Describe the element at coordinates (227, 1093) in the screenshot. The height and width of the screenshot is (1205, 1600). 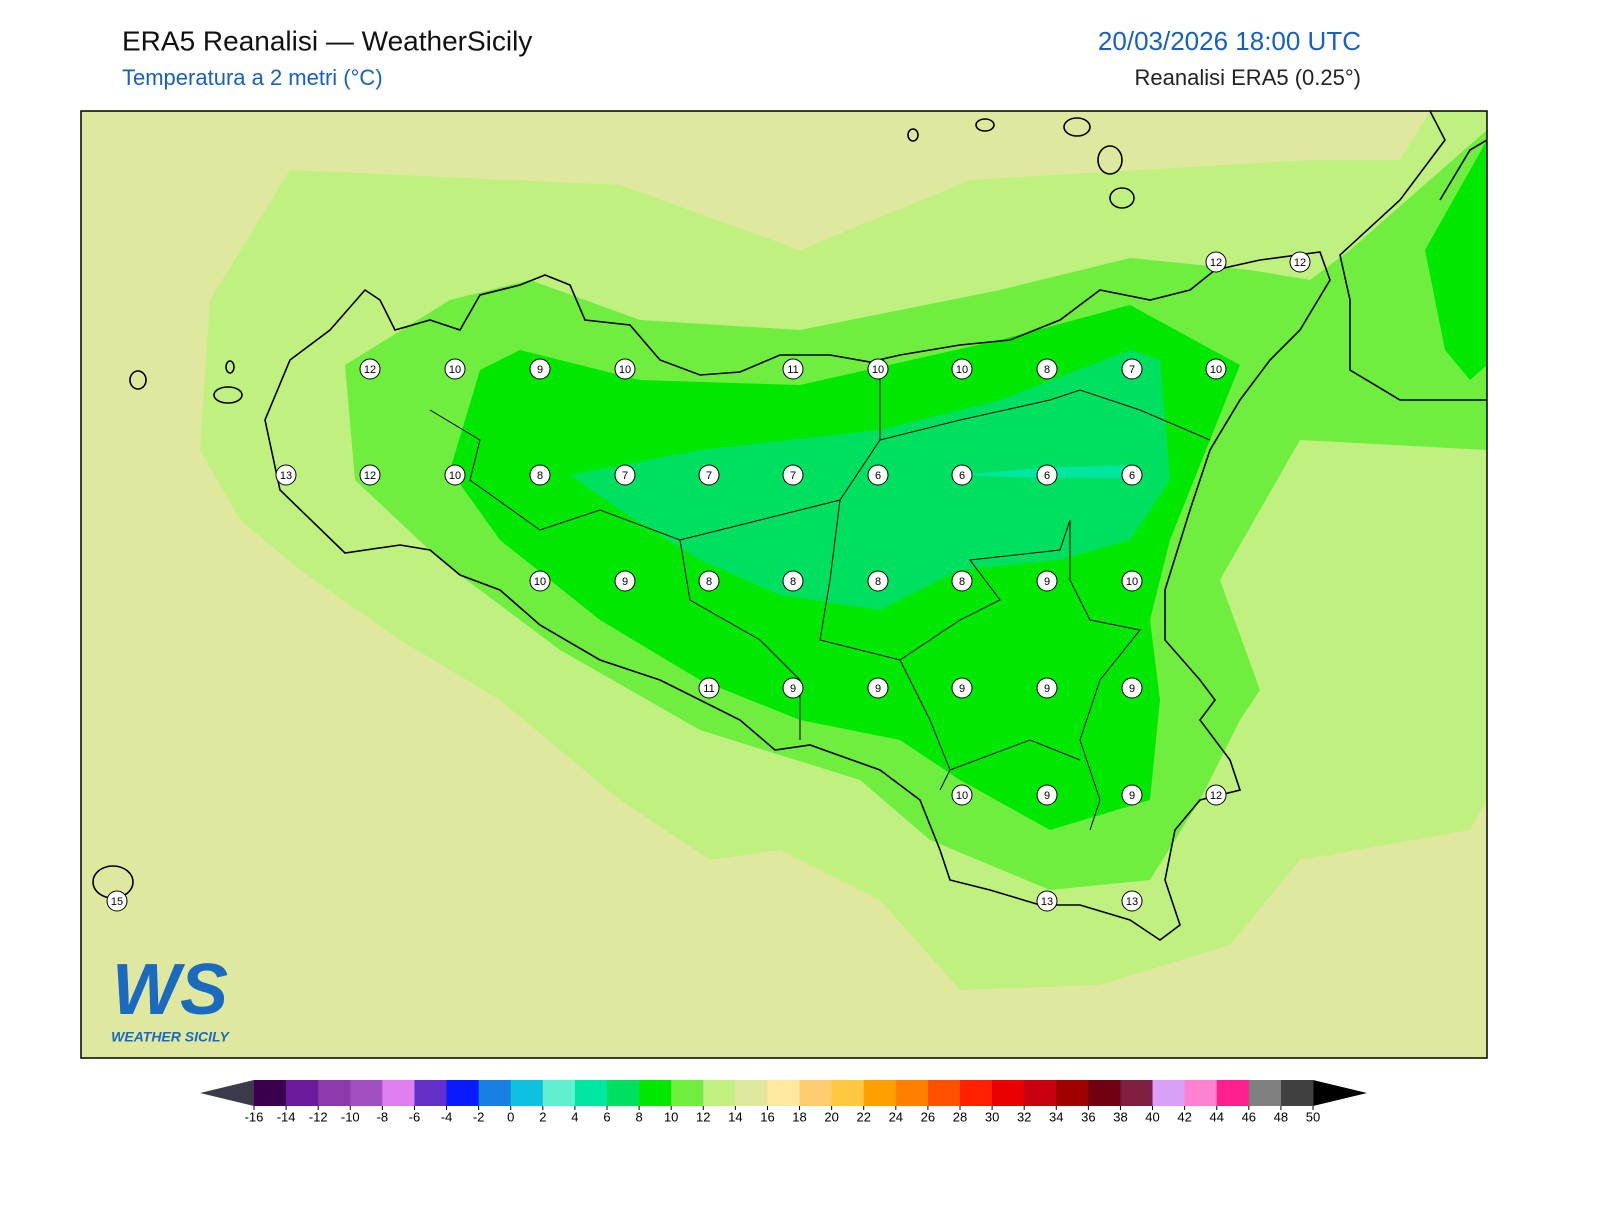
I see `colorbar-under` at that location.